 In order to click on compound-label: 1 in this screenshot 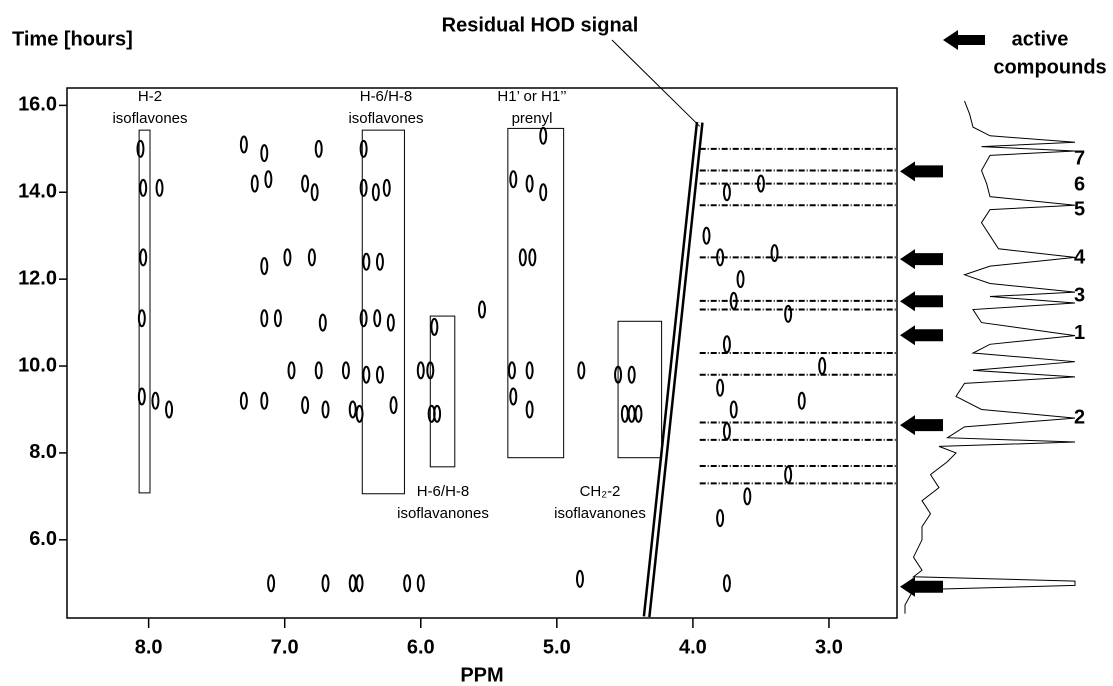, I will do `click(1079, 333)`.